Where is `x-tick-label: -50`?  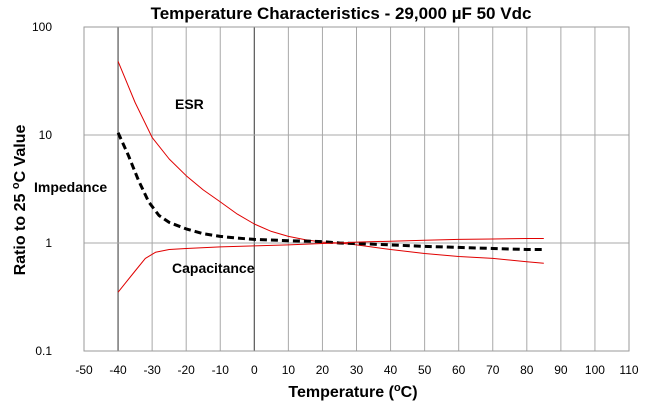
x-tick-label: -50 is located at coordinates (84, 370).